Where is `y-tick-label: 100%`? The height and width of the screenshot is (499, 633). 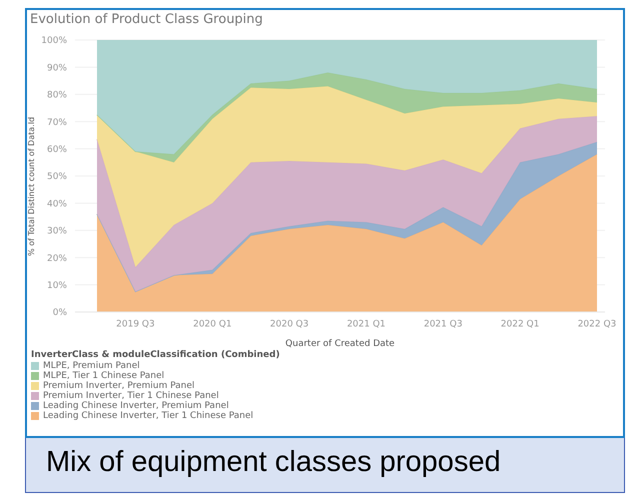 y-tick-label: 100% is located at coordinates (54, 41).